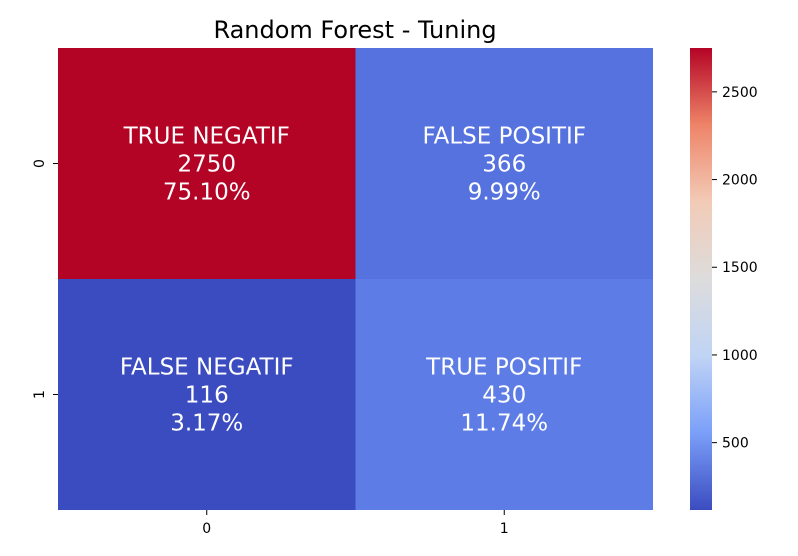 The height and width of the screenshot is (556, 798). Describe the element at coordinates (206, 529) in the screenshot. I see `x-tick-label: 0` at that location.